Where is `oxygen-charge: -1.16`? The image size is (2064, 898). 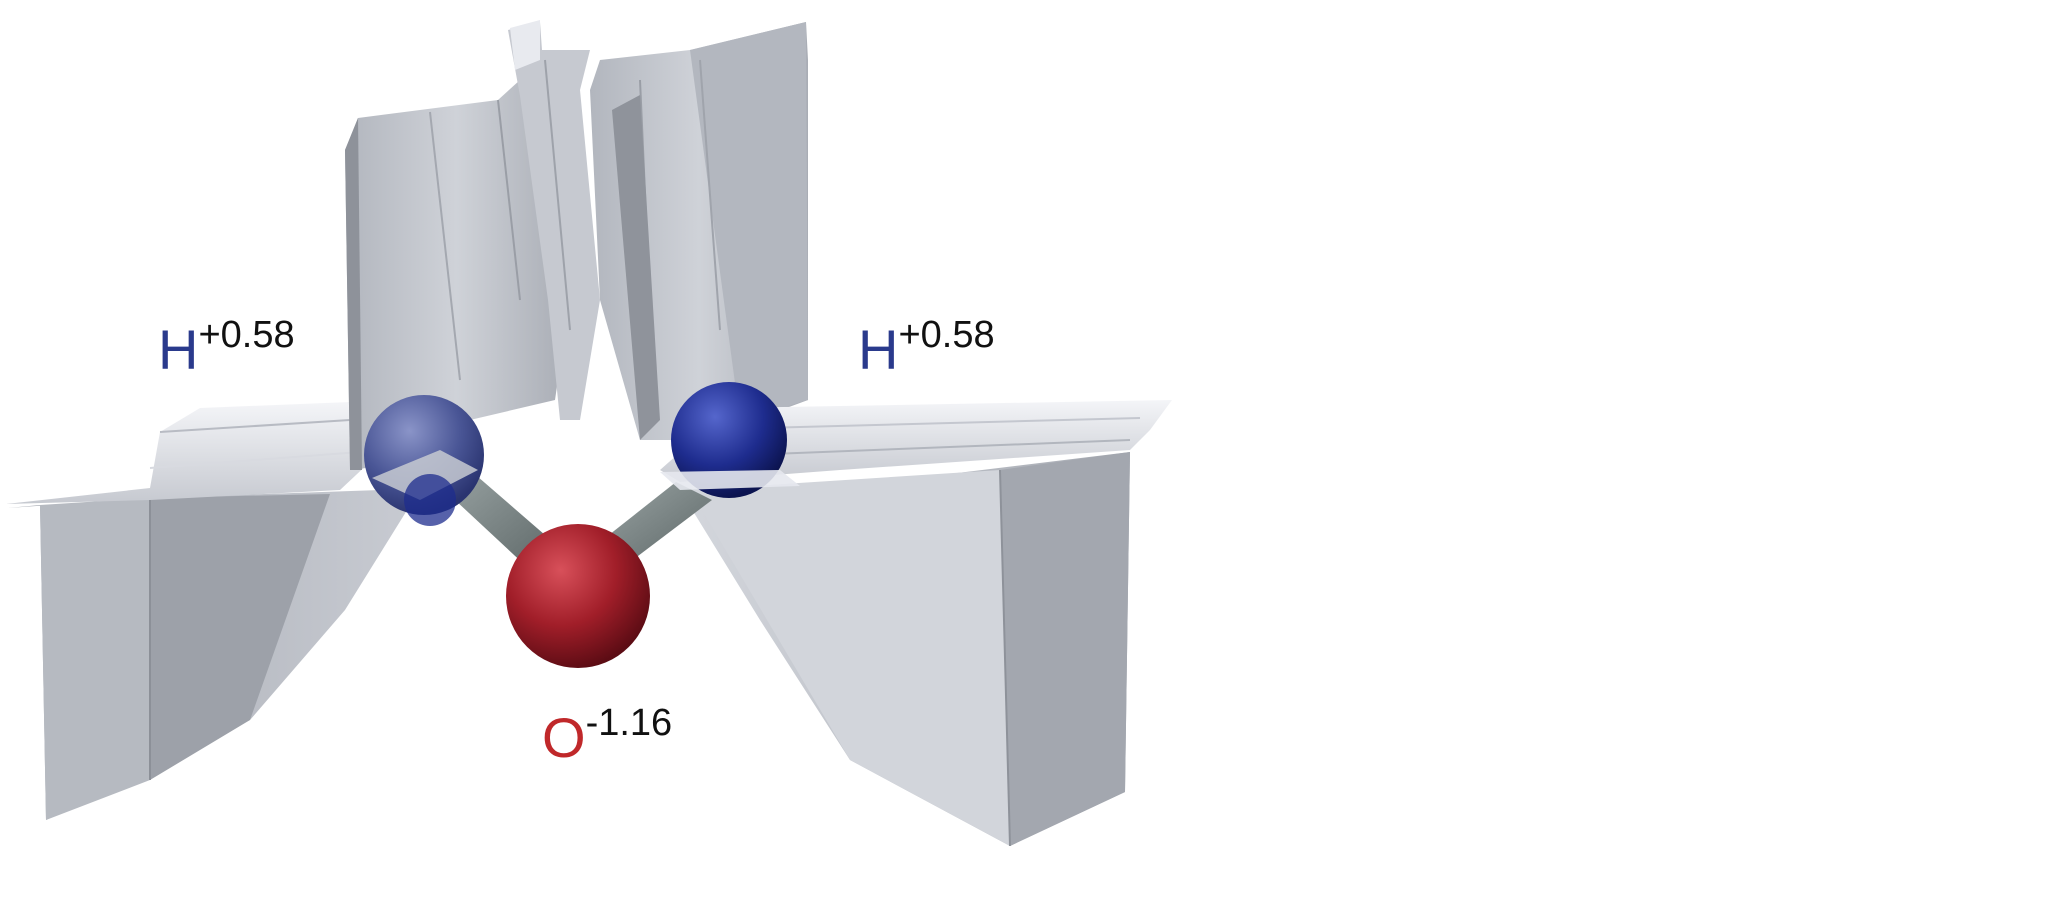 oxygen-charge: -1.16 is located at coordinates (629, 723).